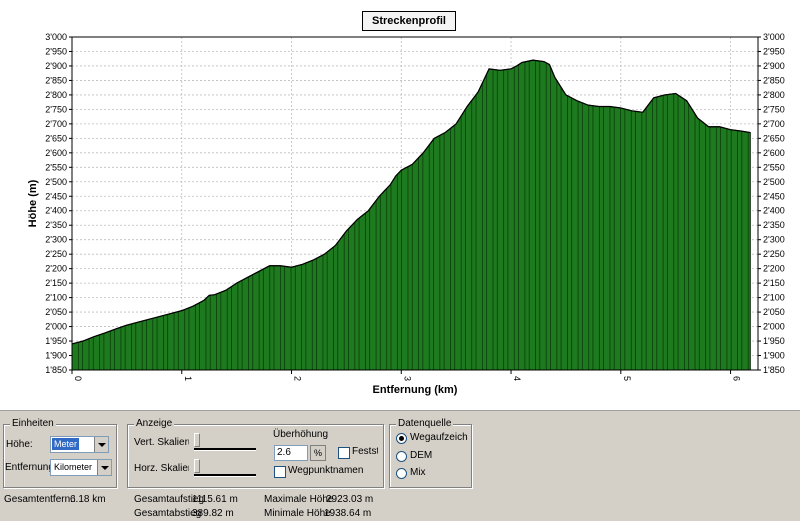 Image resolution: width=800 pixels, height=521 pixels. What do you see at coordinates (33, 423) in the screenshot?
I see `einheiten-title: Einheiten` at bounding box center [33, 423].